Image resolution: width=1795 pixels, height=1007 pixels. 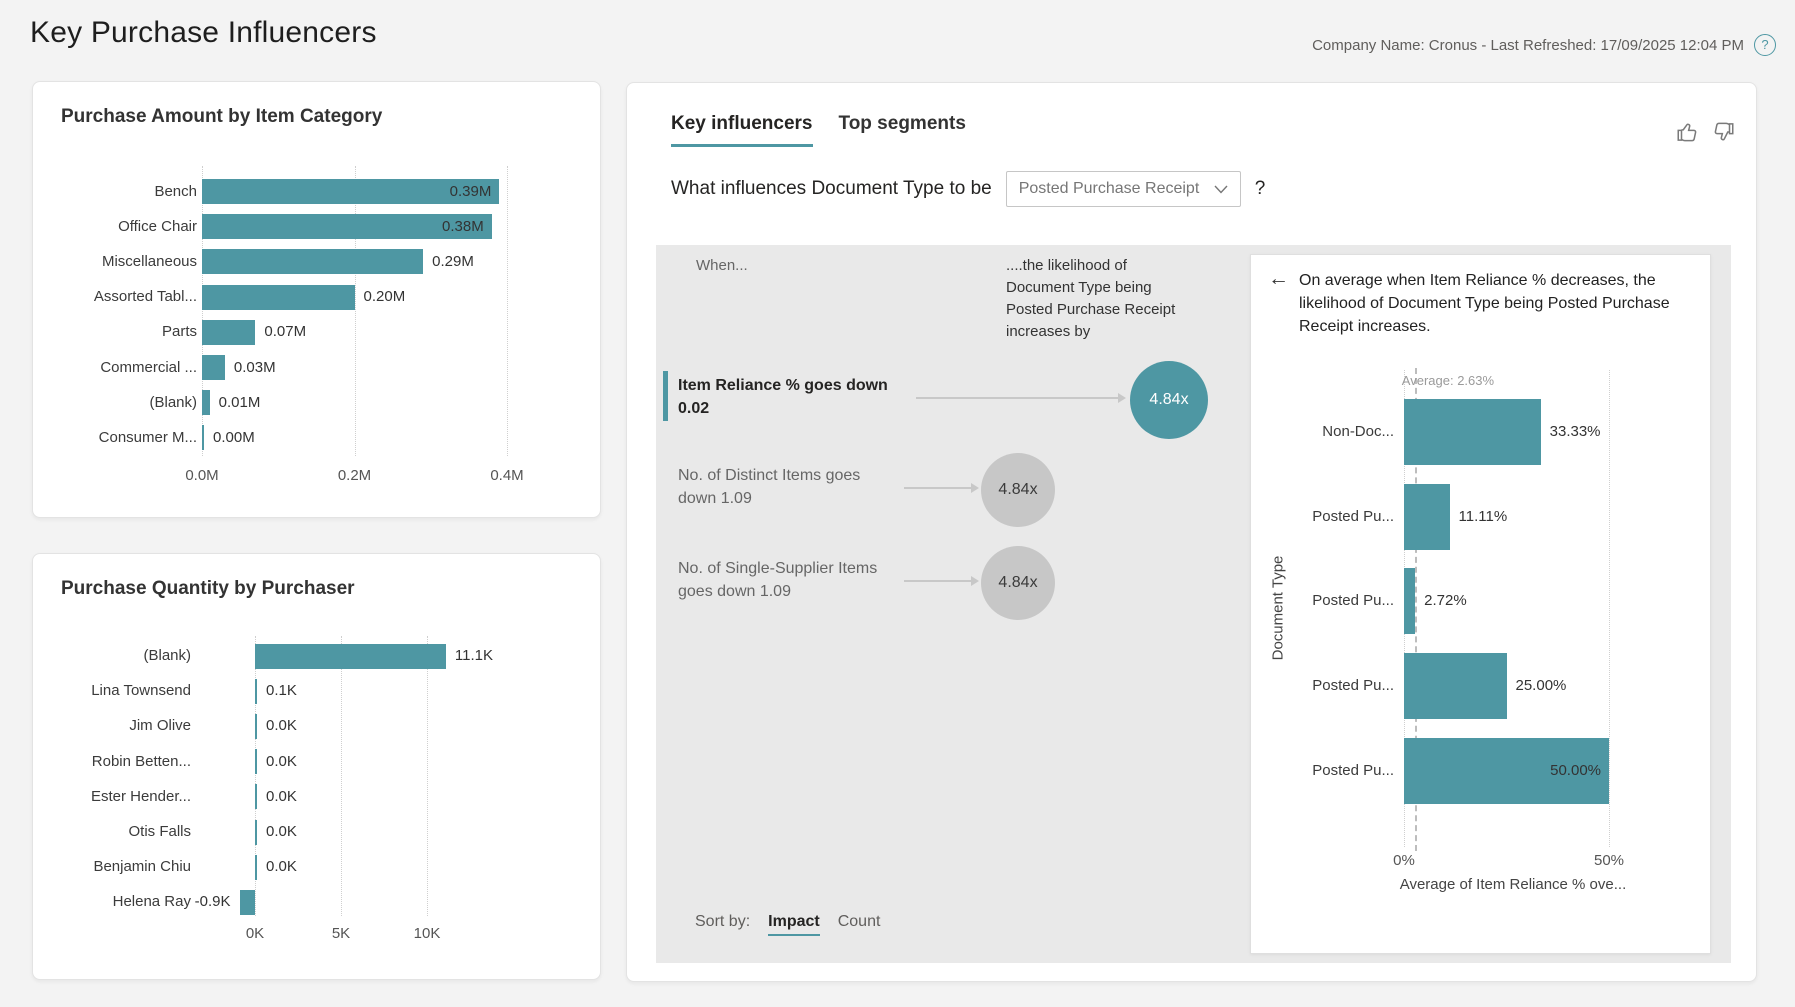 I want to click on thumbs-down-icon, so click(x=1723, y=132).